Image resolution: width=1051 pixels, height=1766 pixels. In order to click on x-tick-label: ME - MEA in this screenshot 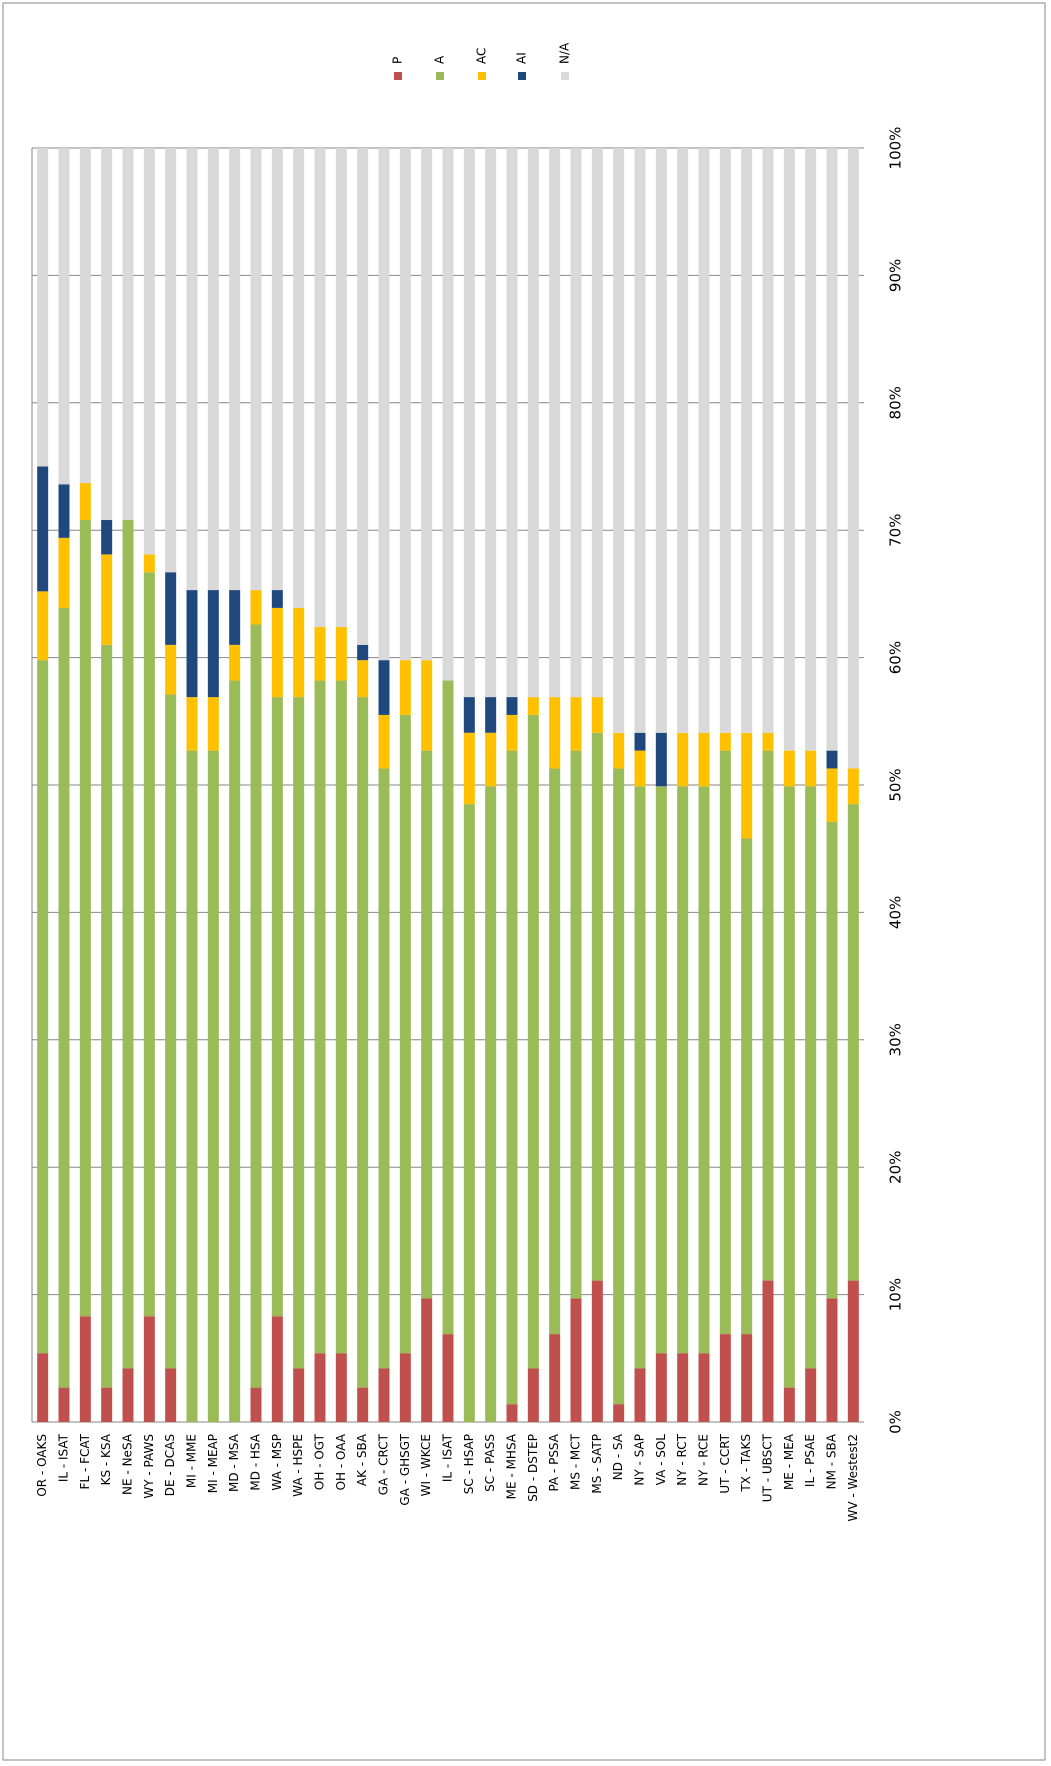, I will do `click(789, 1461)`.